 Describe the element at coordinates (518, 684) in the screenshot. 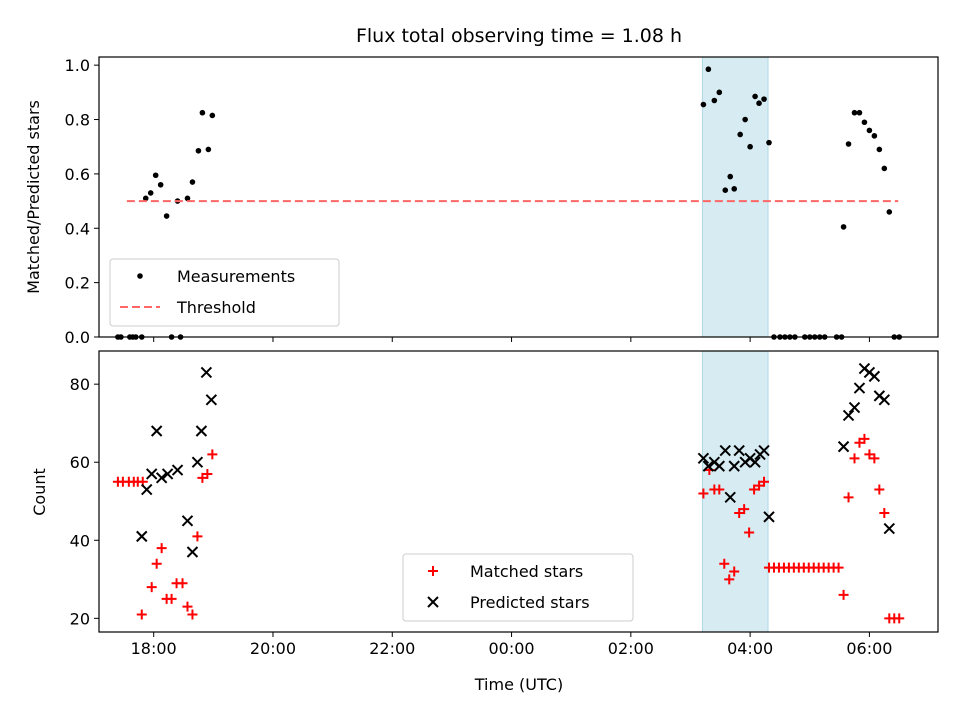

I see `x-axis-label: Time (UTC)` at that location.